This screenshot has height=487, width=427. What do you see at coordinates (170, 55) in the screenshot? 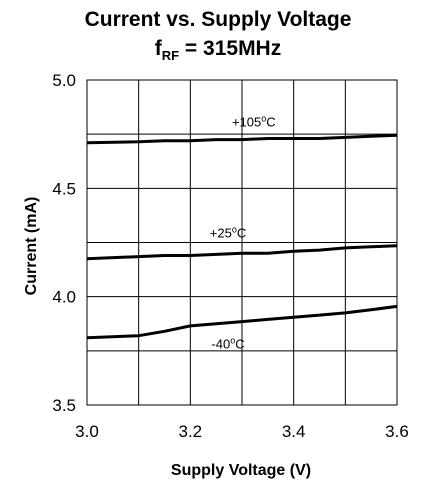
I see `subtitle-subscript: RF` at bounding box center [170, 55].